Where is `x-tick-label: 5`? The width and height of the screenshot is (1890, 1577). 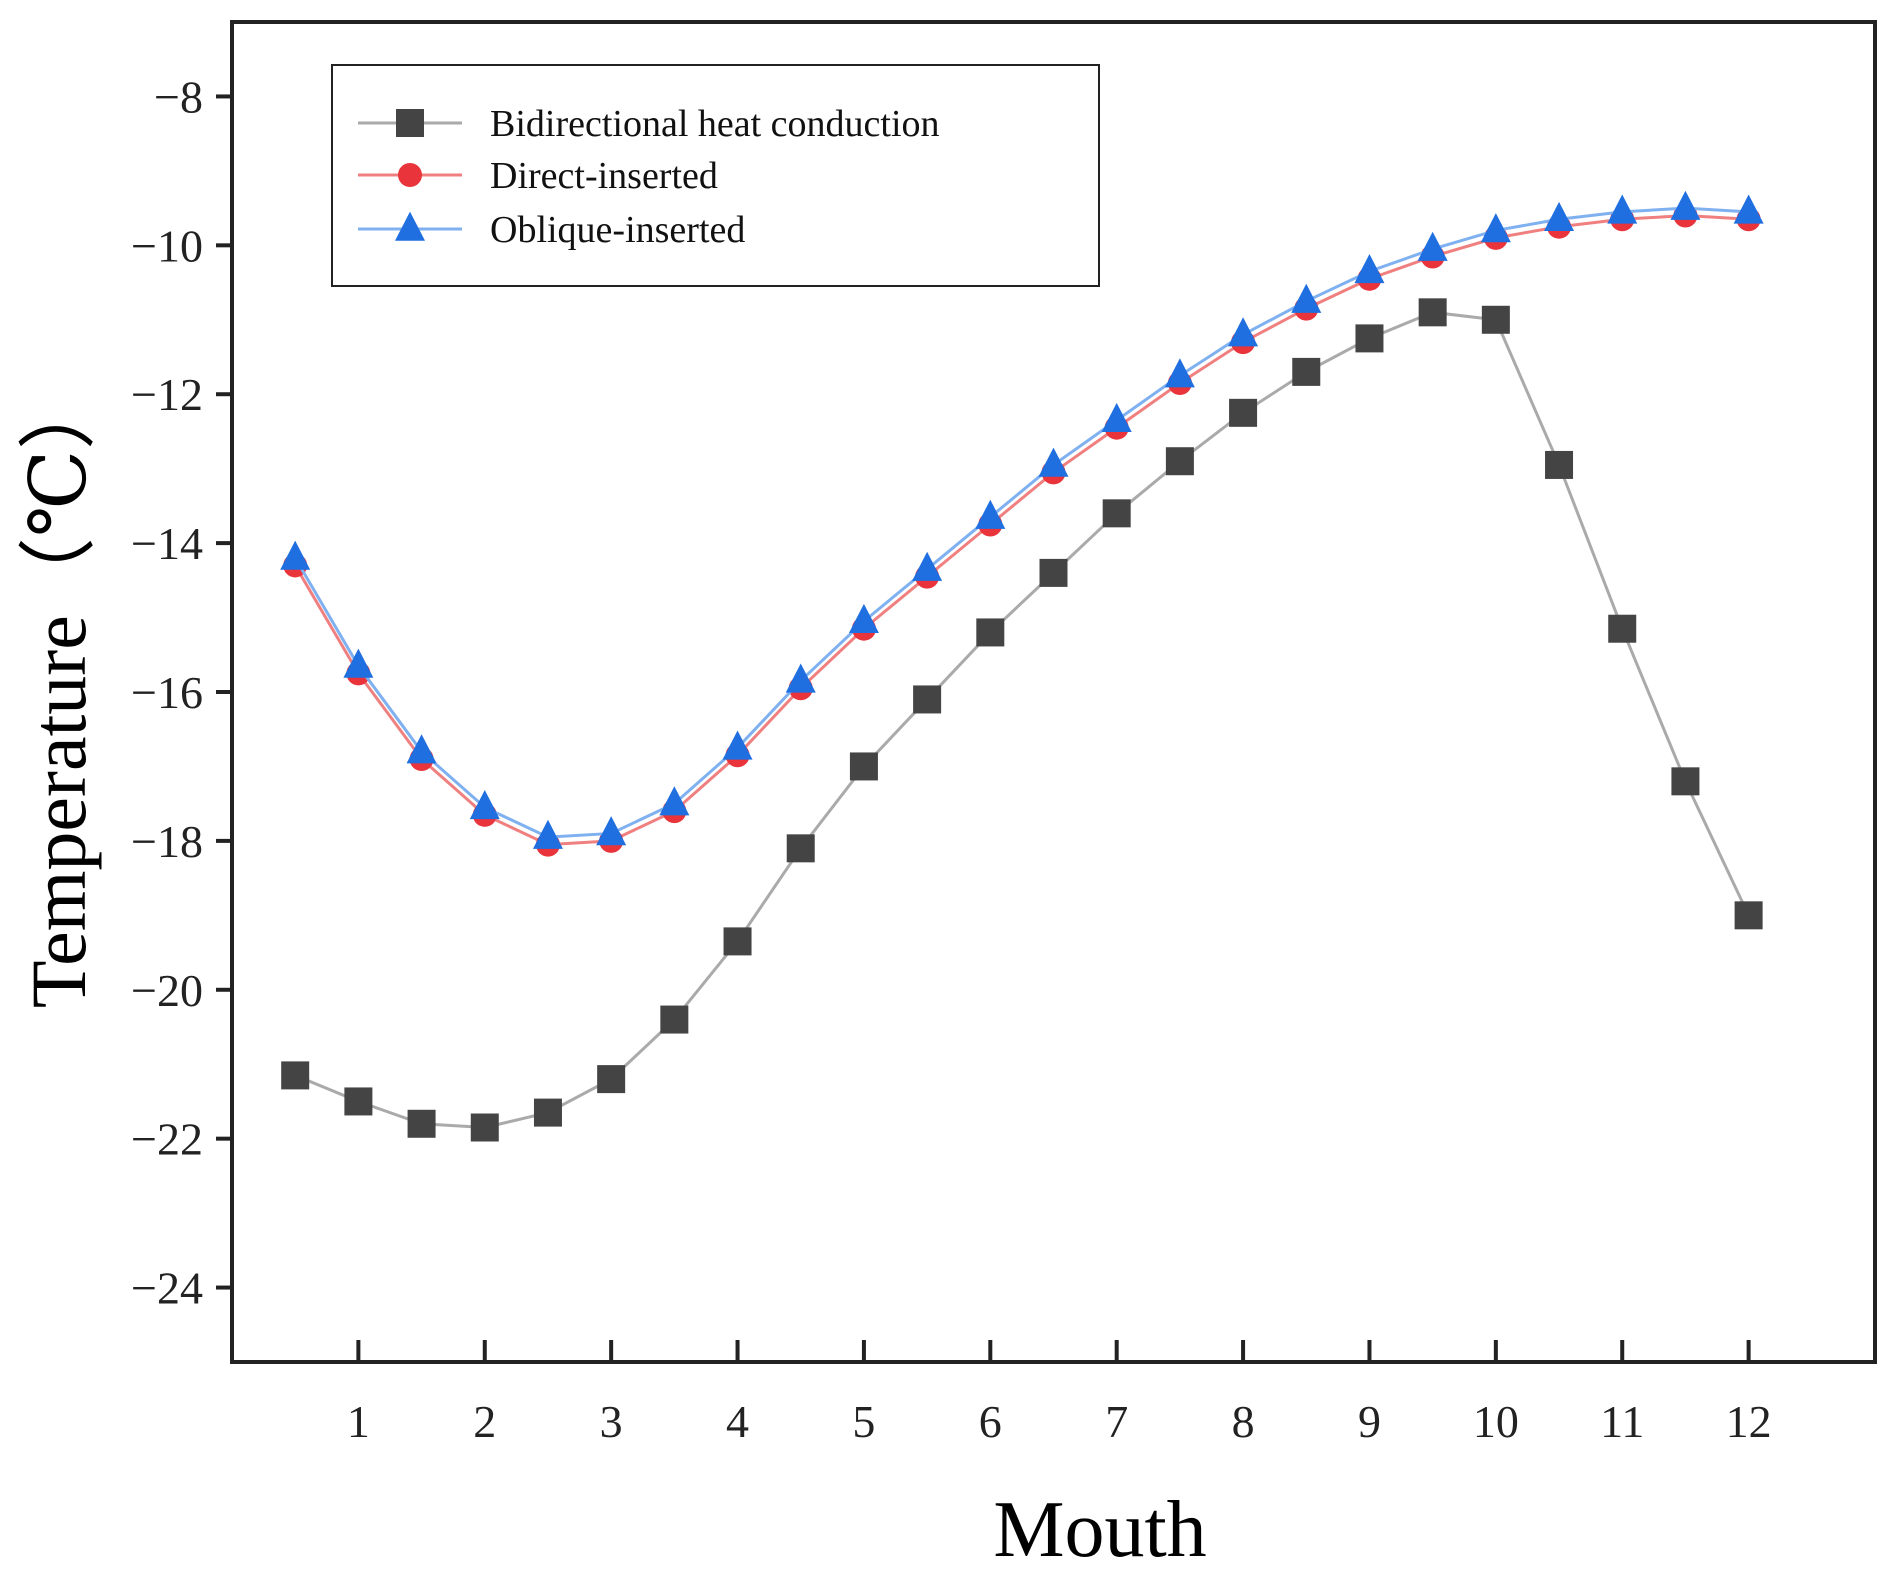
x-tick-label: 5 is located at coordinates (863, 1421).